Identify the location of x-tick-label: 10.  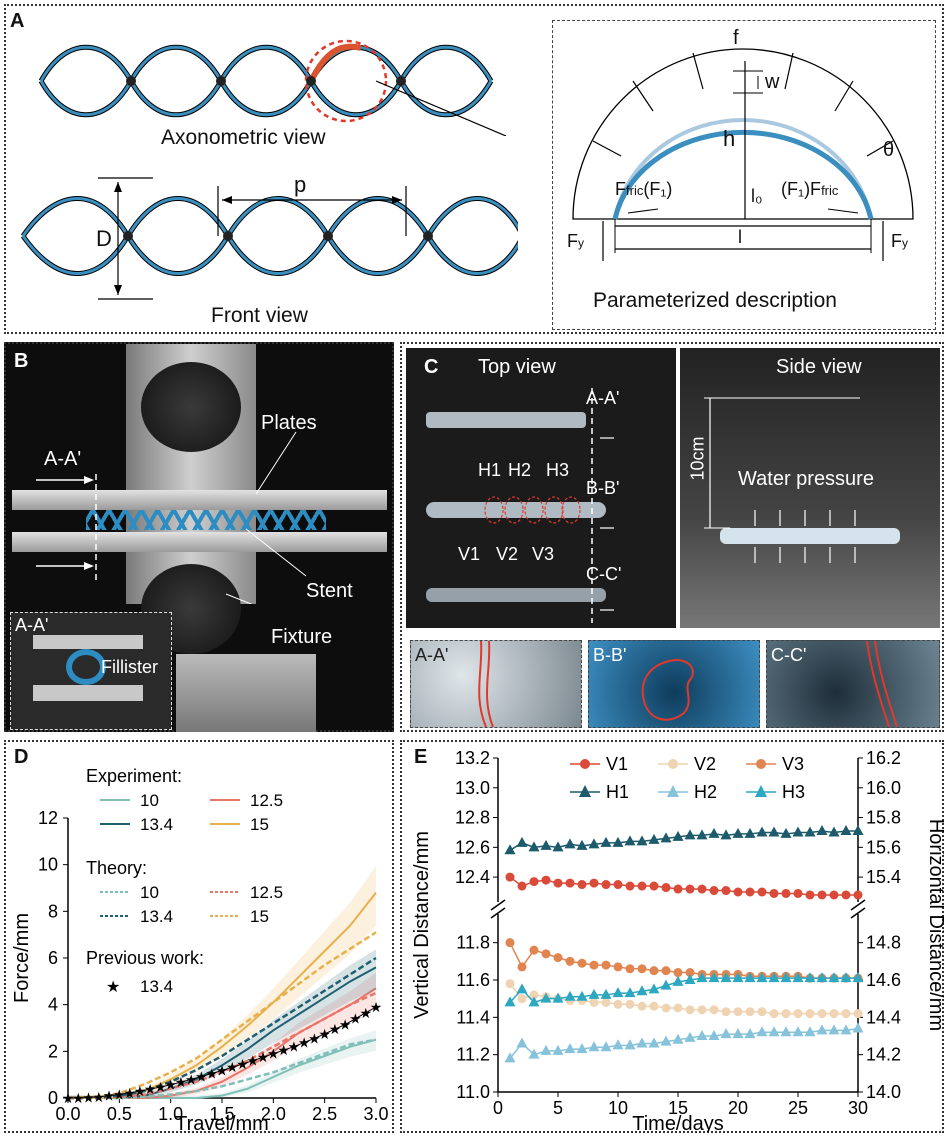
(618, 1108).